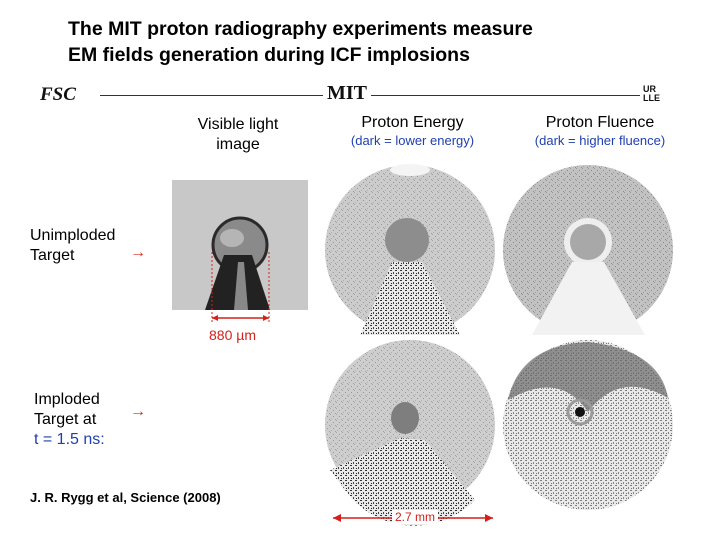 Image resolution: width=720 pixels, height=540 pixels. What do you see at coordinates (240, 287) in the screenshot?
I see `visible-scale-bar` at bounding box center [240, 287].